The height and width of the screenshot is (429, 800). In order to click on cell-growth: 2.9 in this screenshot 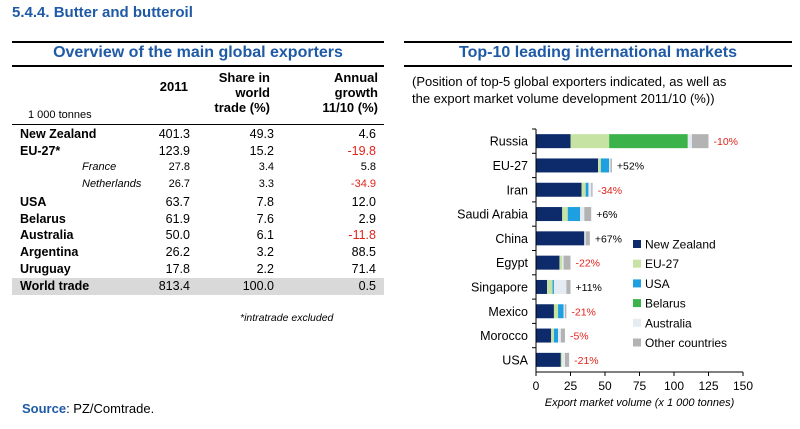, I will do `click(367, 218)`.